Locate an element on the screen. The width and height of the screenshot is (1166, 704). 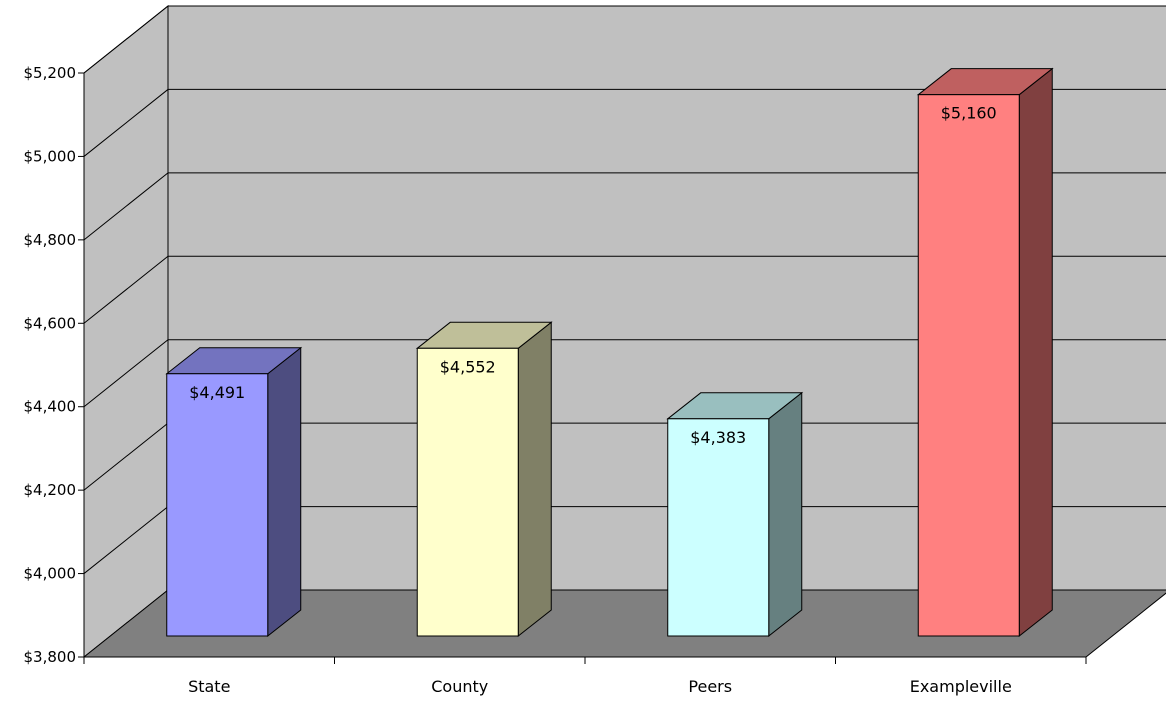
x-tick-label: Exampleville is located at coordinates (961, 686).